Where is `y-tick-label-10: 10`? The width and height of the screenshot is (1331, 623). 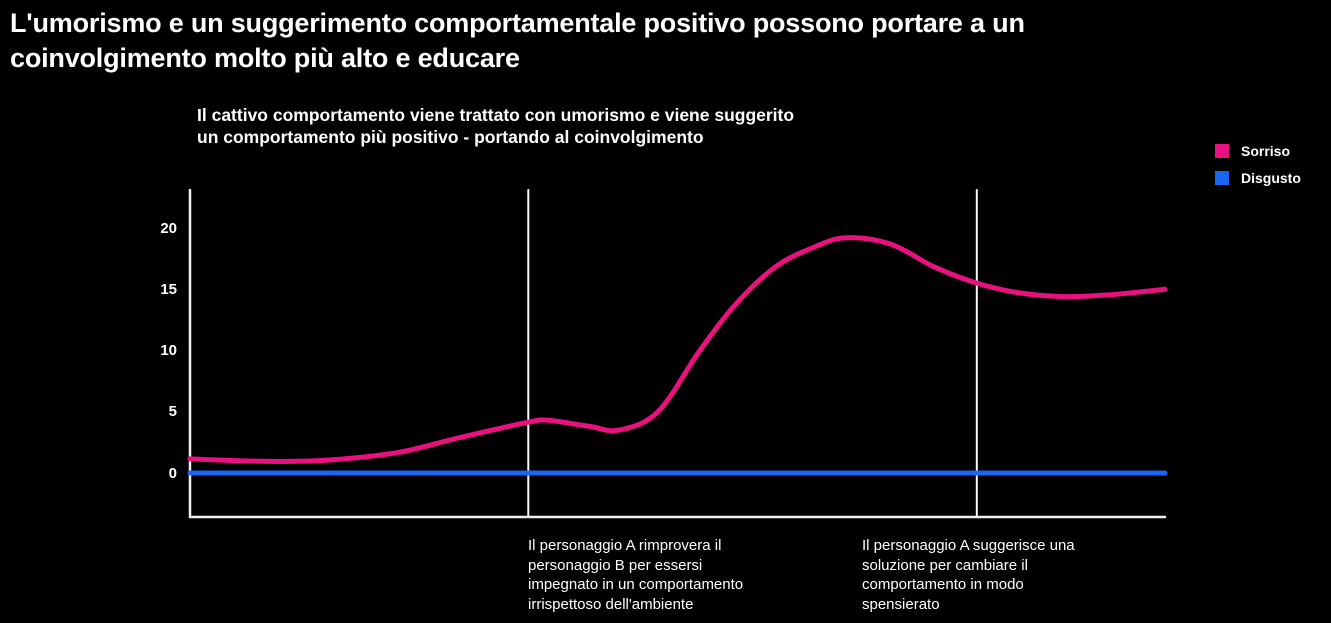
y-tick-label-10: 10 is located at coordinates (168, 350).